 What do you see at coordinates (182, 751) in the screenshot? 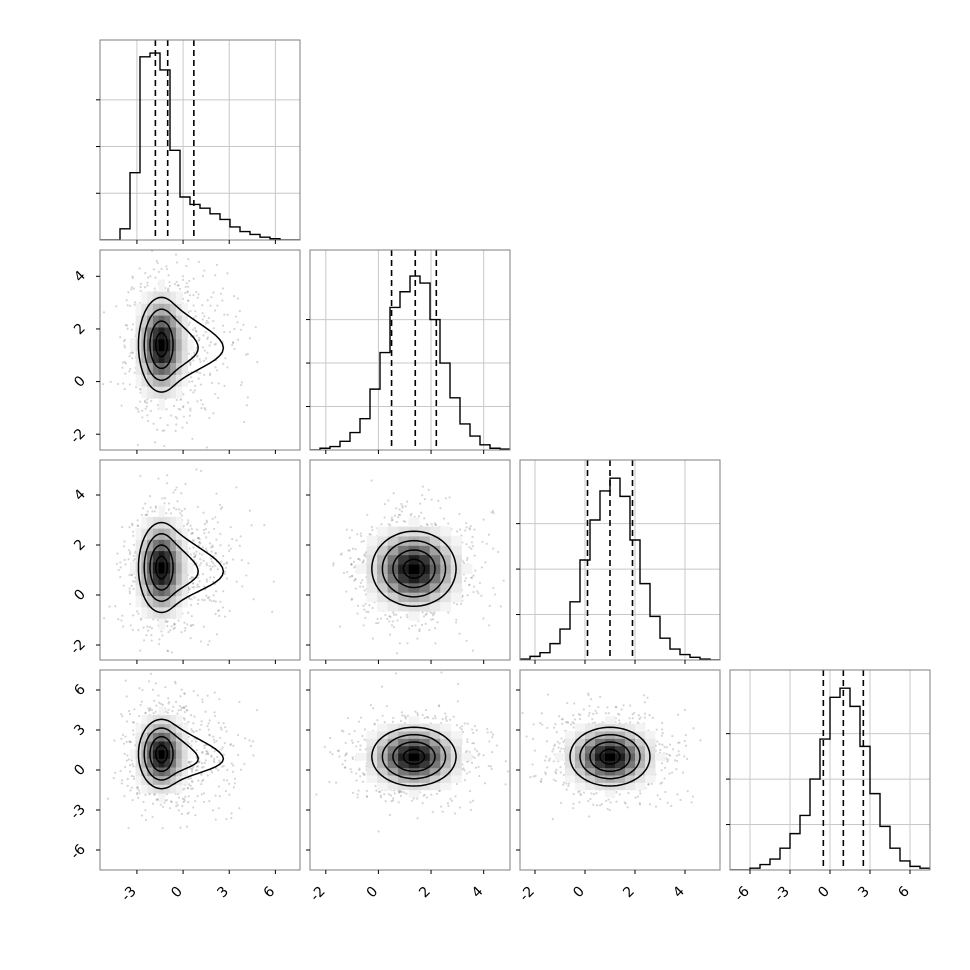
I see `panel-content` at bounding box center [182, 751].